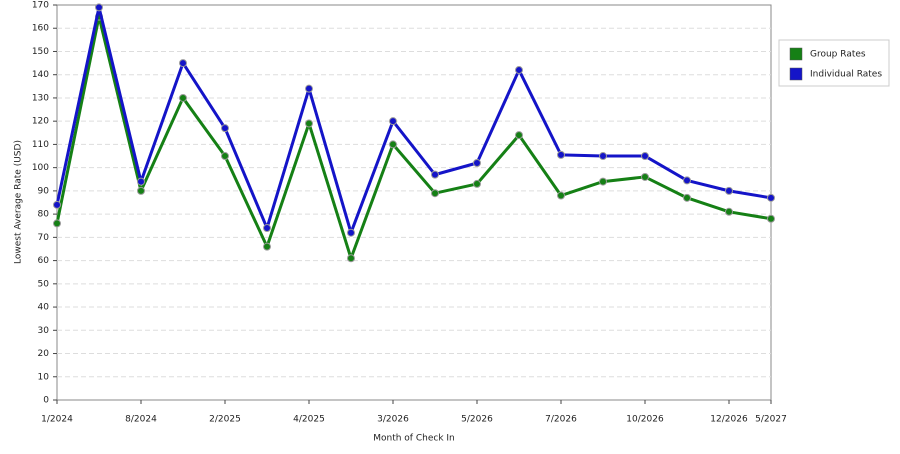  Describe the element at coordinates (40, 29) in the screenshot. I see `y-tick-label: 160` at that location.